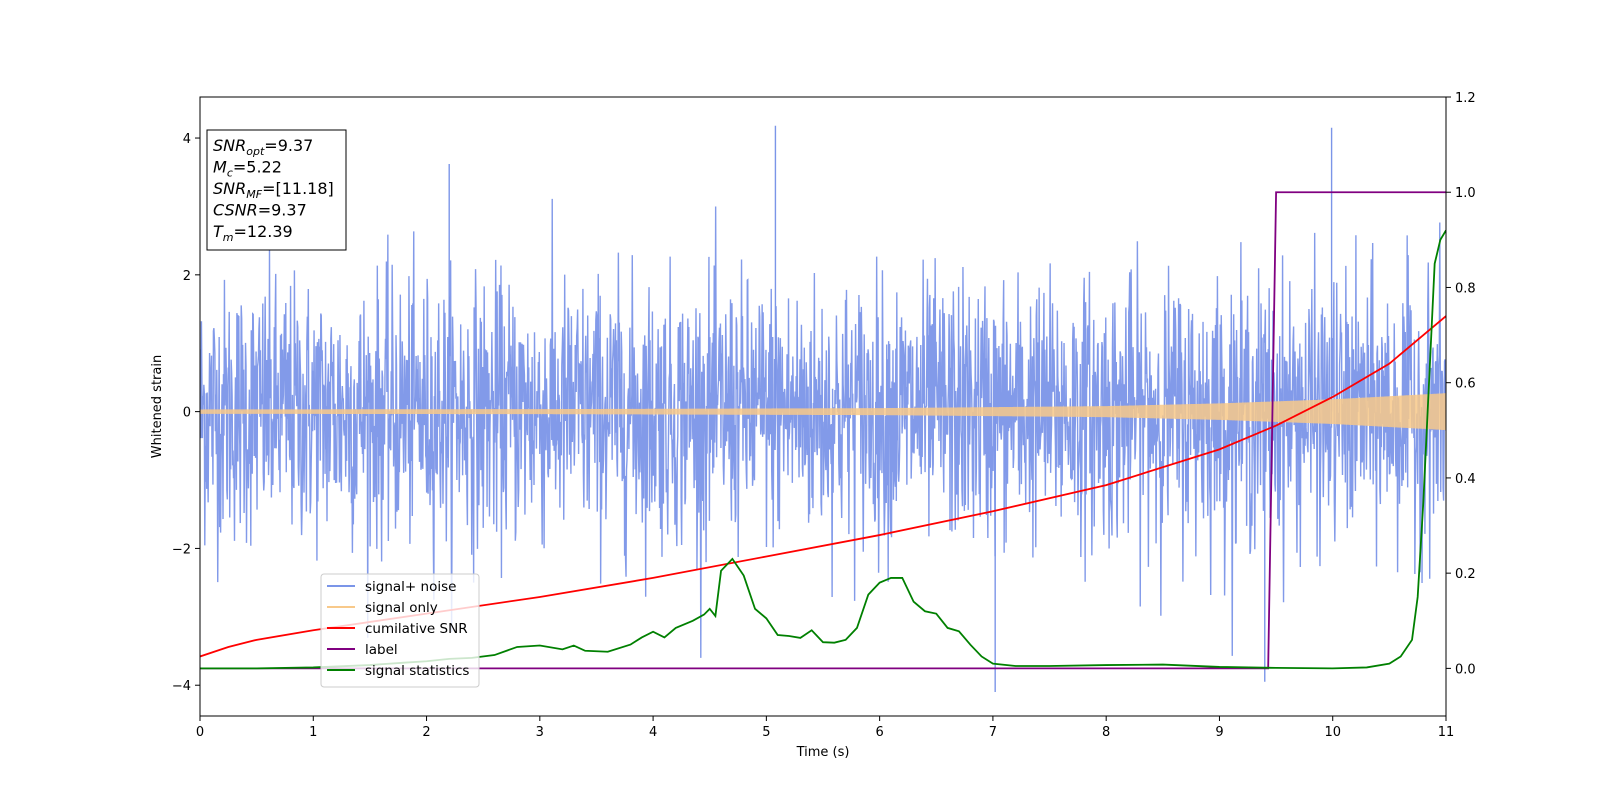 This screenshot has width=1600, height=800. I want to click on y2-tick-label: 0.4, so click(1465, 479).